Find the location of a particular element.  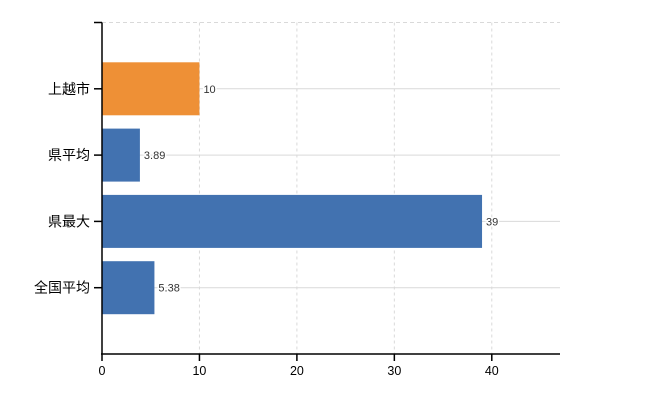

x-tick-label: 0 is located at coordinates (102, 371).